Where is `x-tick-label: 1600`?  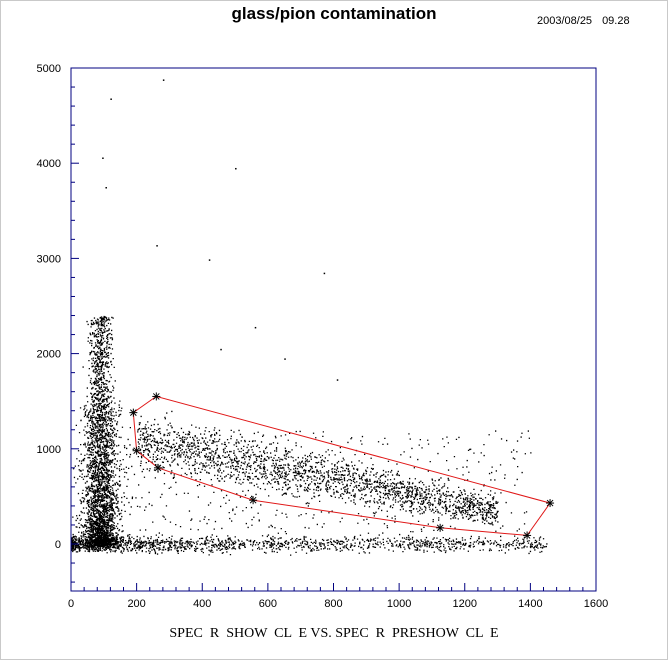 x-tick-label: 1600 is located at coordinates (596, 604).